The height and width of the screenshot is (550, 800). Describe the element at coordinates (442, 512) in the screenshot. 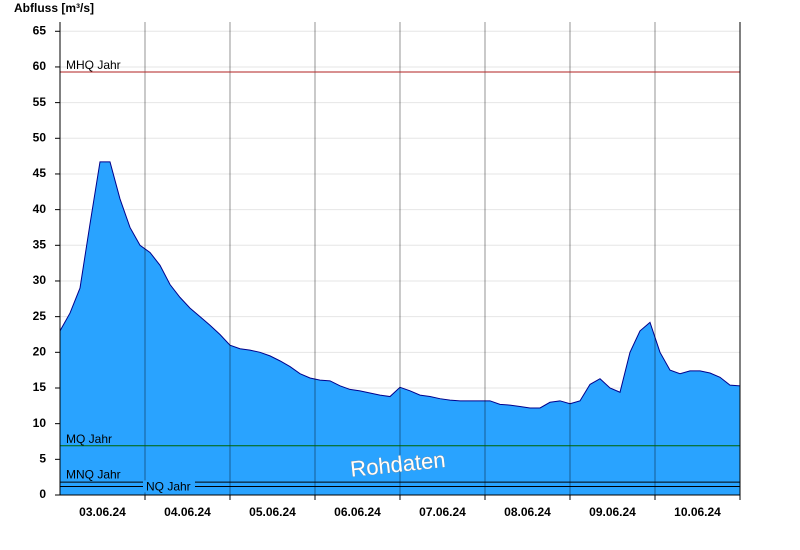

I see `x-tick-label: 07.06.24` at that location.